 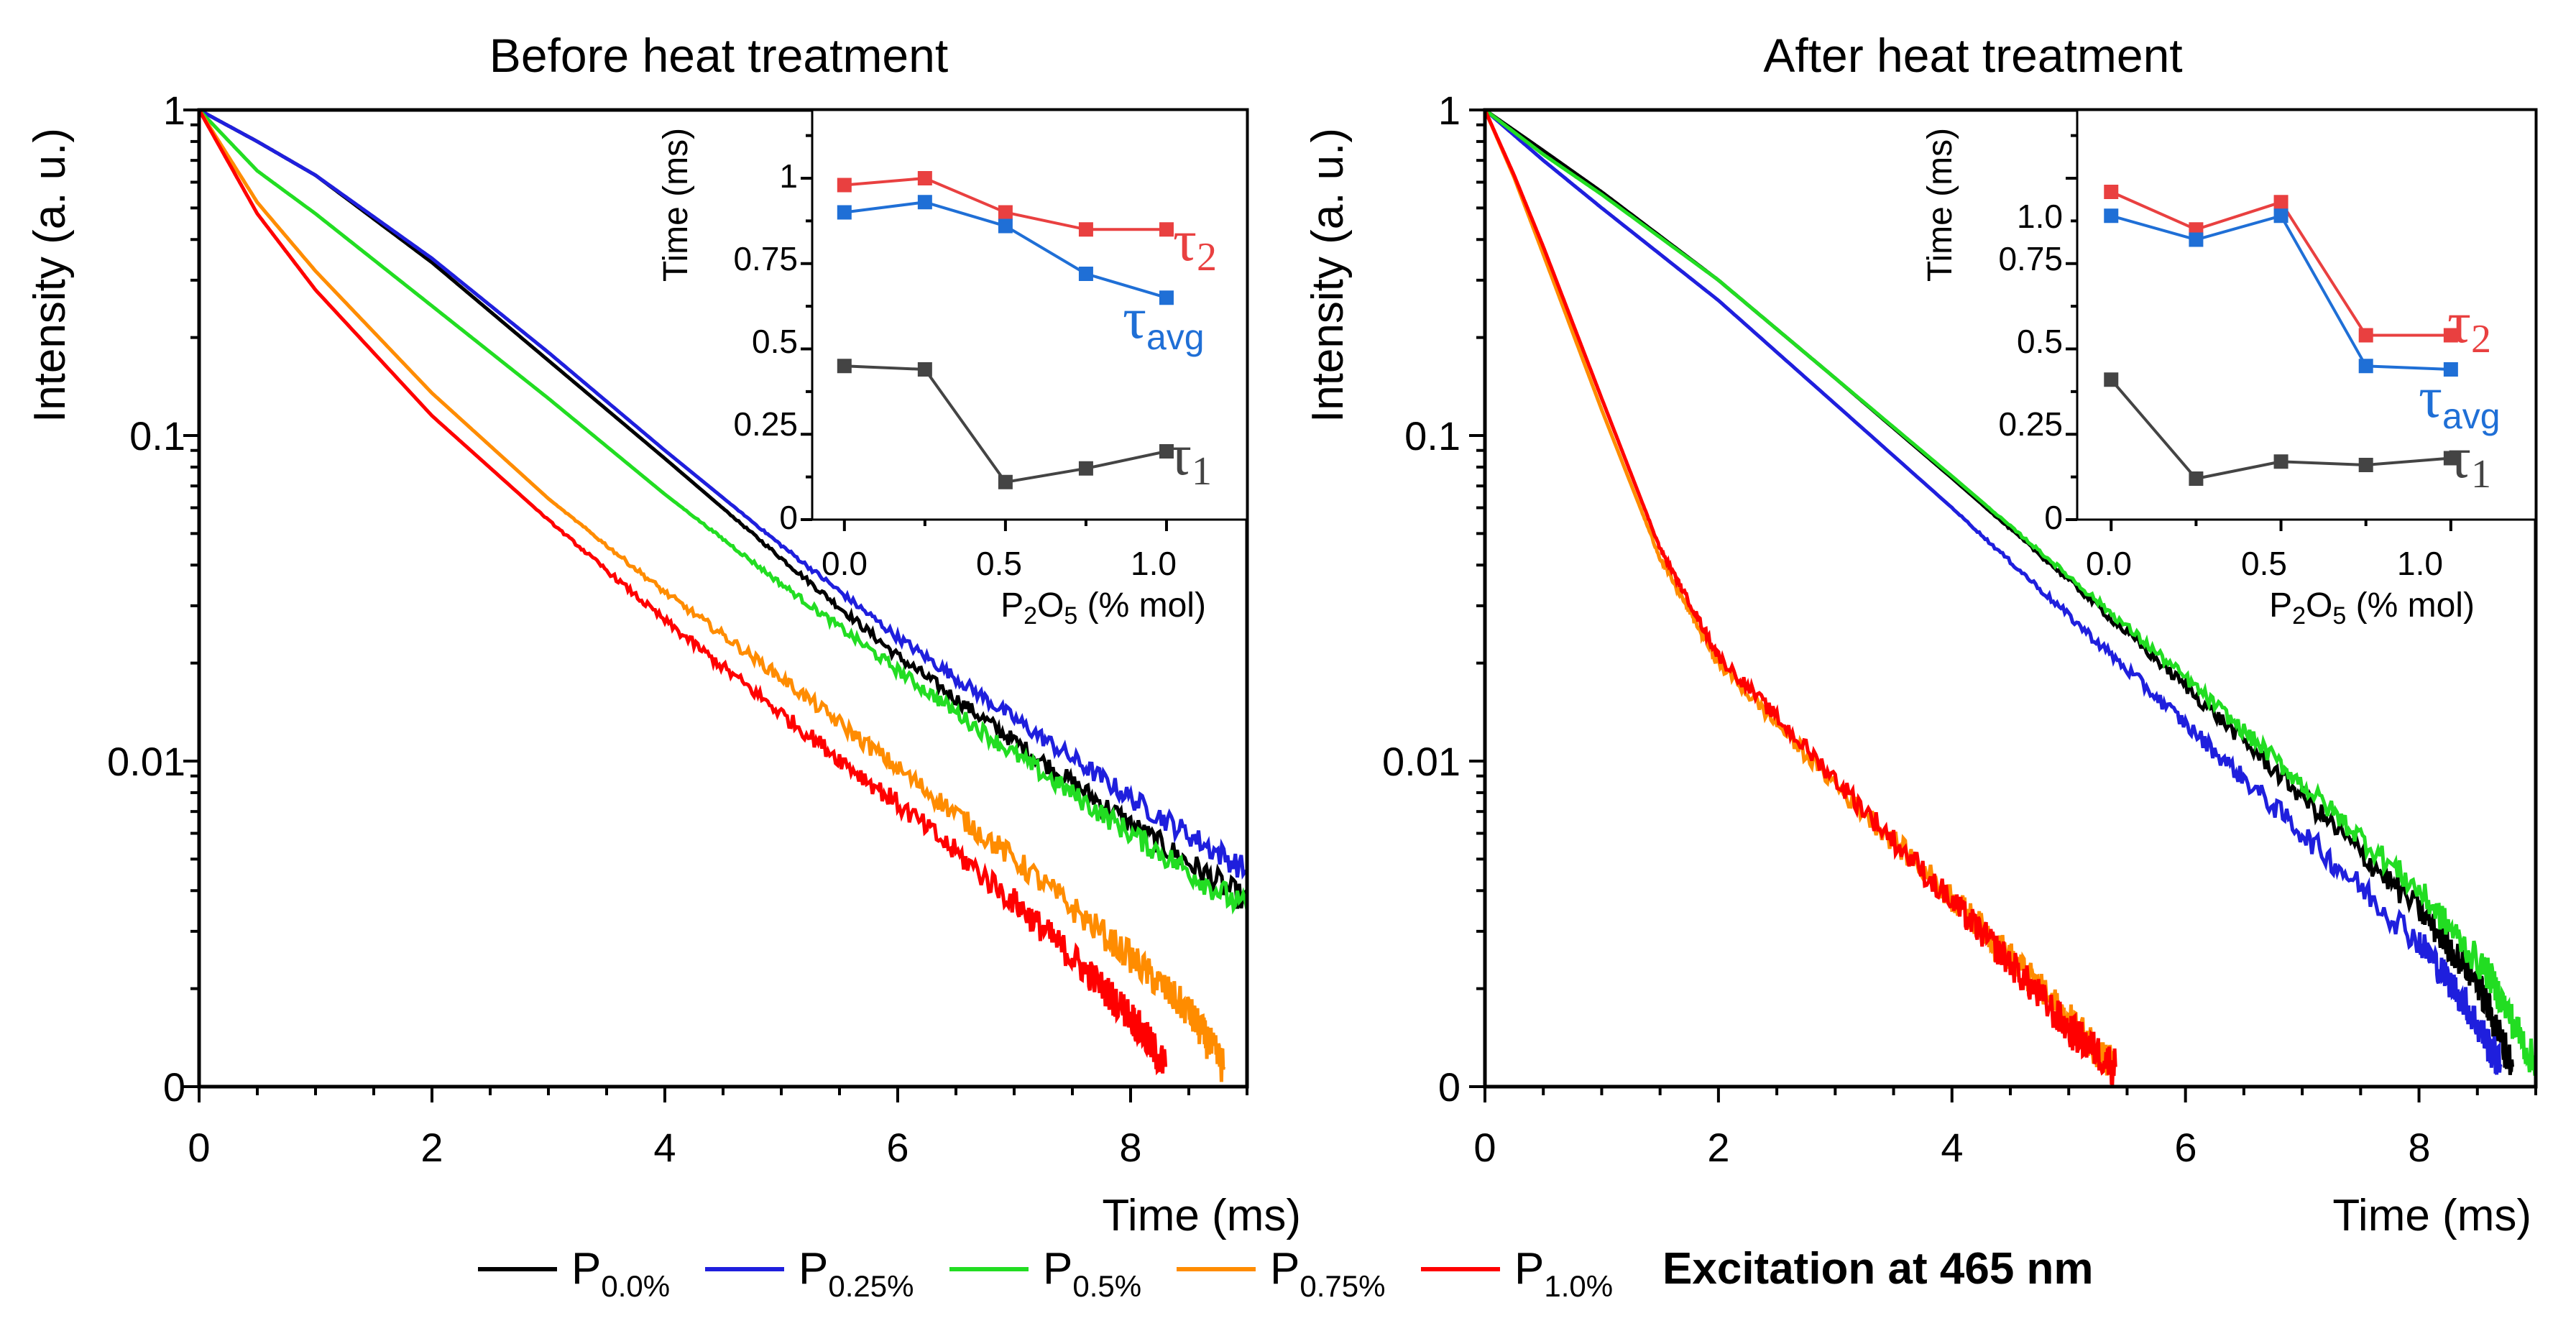 I want to click on legend-label: P1.0%, so click(x=1563, y=1273).